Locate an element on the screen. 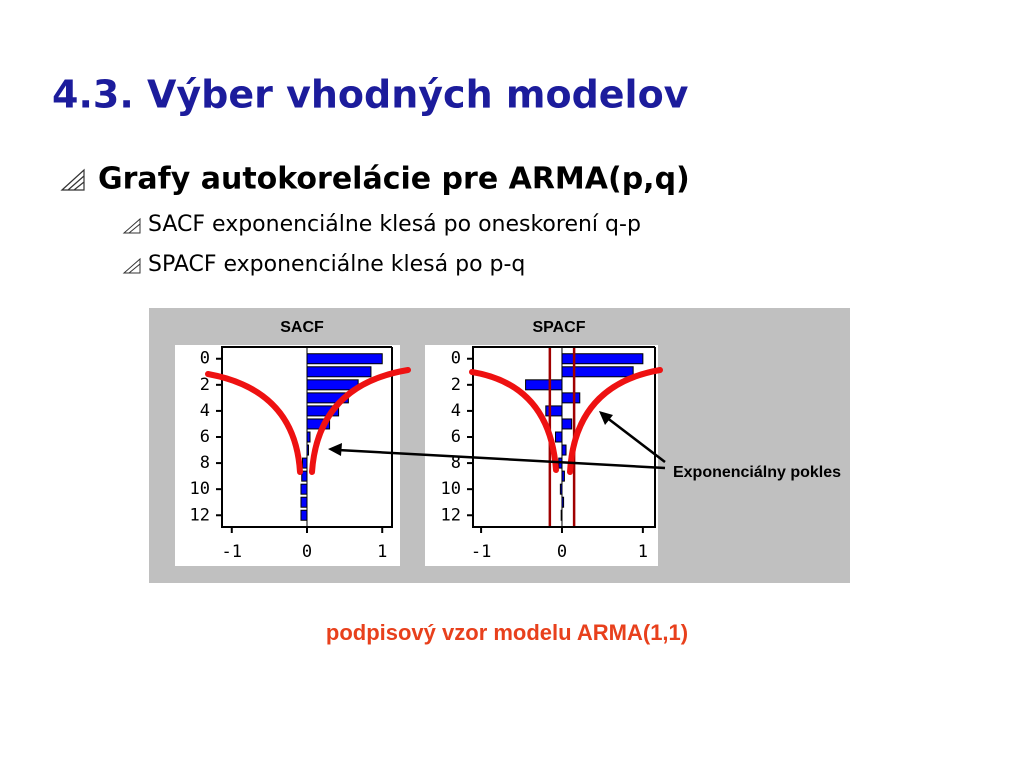  chart-title: SACF is located at coordinates (302, 327).